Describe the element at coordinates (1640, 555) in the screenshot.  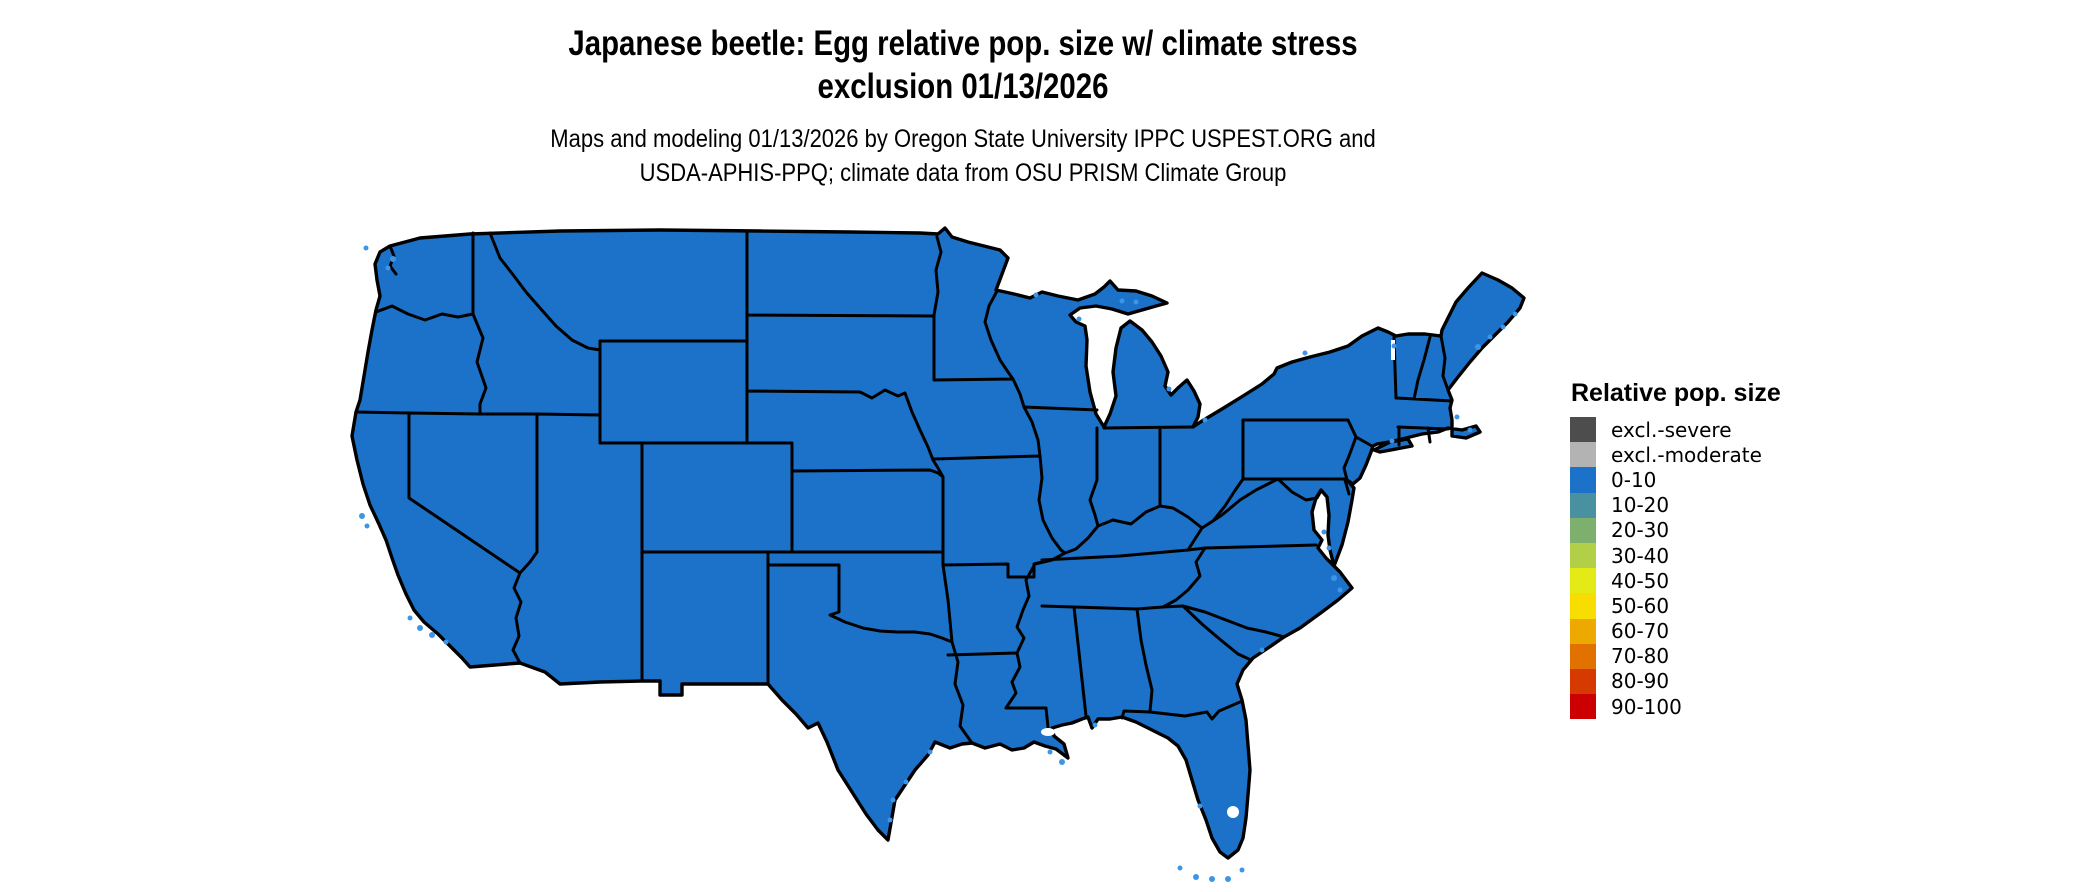
I see `legend-item-label: 30-40` at that location.